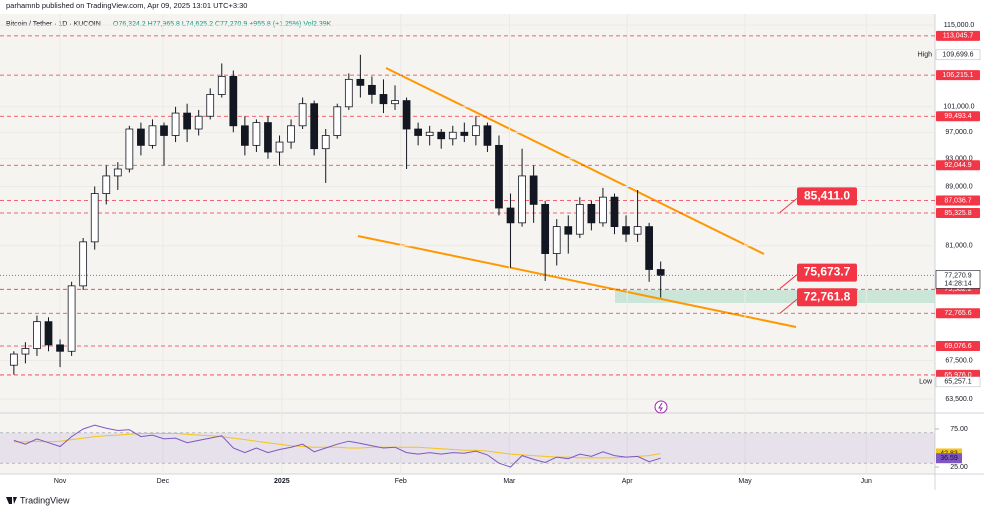 Image resolution: width=984 pixels, height=511 pixels. Describe the element at coordinates (957, 283) in the screenshot. I see `countdown: 14:28:14` at that location.